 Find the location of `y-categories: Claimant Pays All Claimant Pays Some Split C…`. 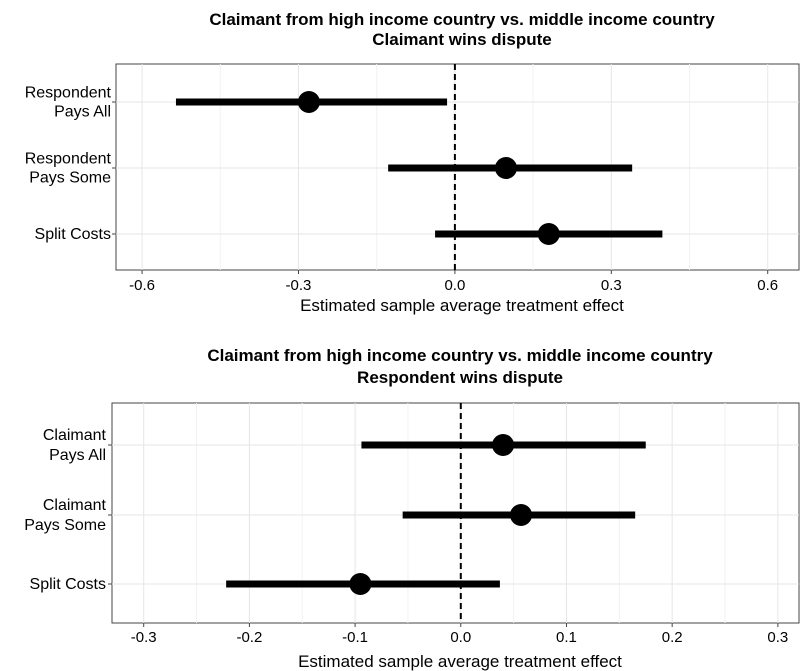

y-categories: Claimant Pays All Claimant Pays Some Split C… is located at coordinates (68, 510).